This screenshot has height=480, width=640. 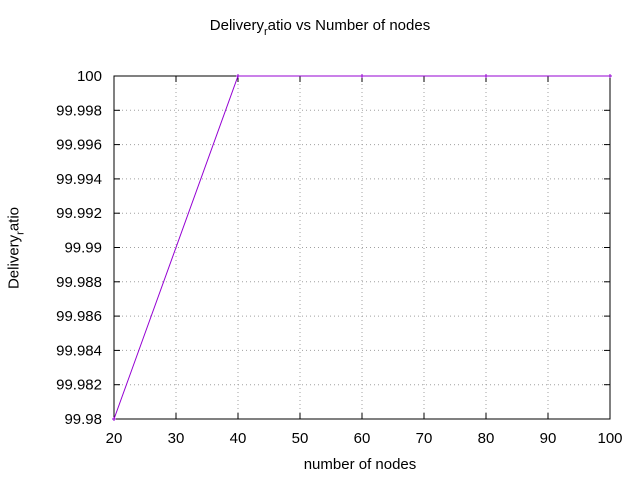 I want to click on x-tick-label: 80, so click(x=486, y=438).